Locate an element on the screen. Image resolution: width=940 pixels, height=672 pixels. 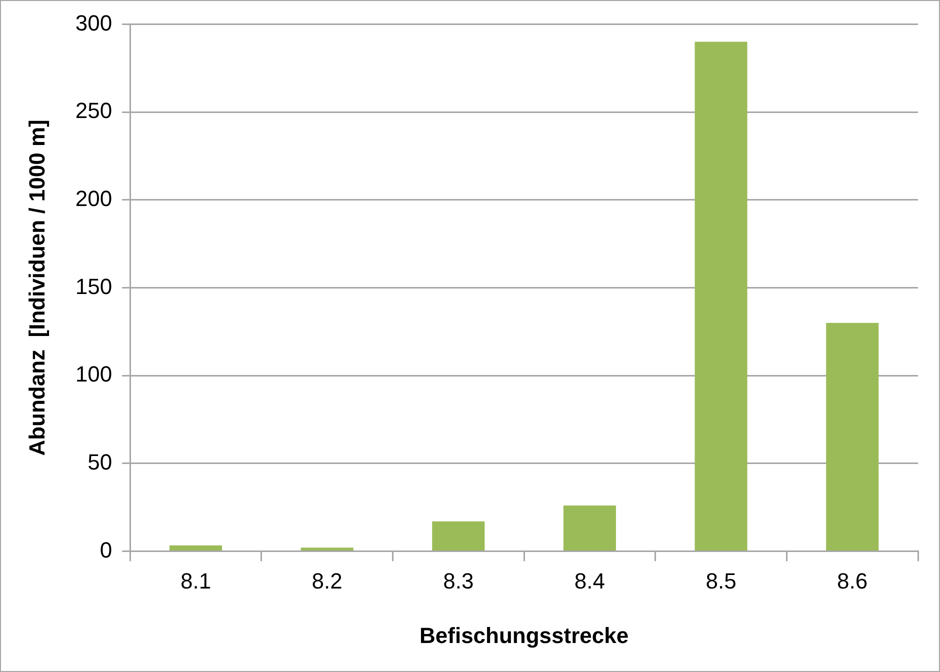
y-tick-label: 300 is located at coordinates (93, 23).